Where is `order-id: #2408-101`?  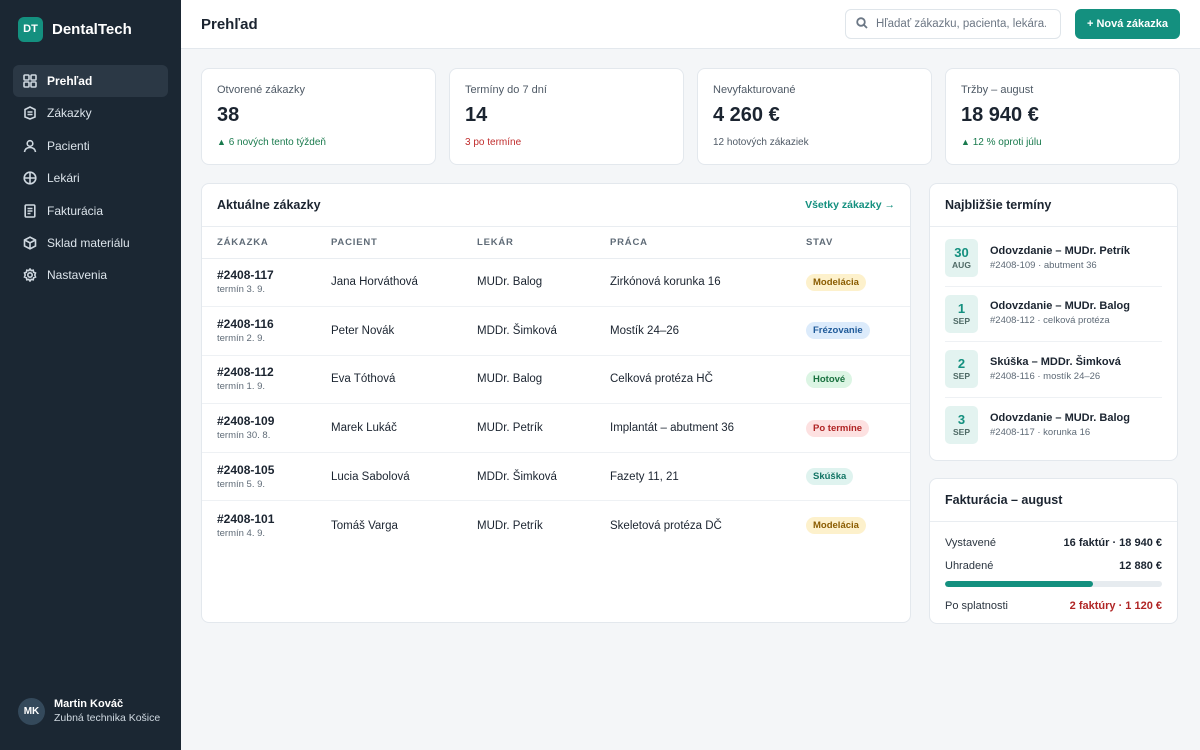 order-id: #2408-101 is located at coordinates (246, 518).